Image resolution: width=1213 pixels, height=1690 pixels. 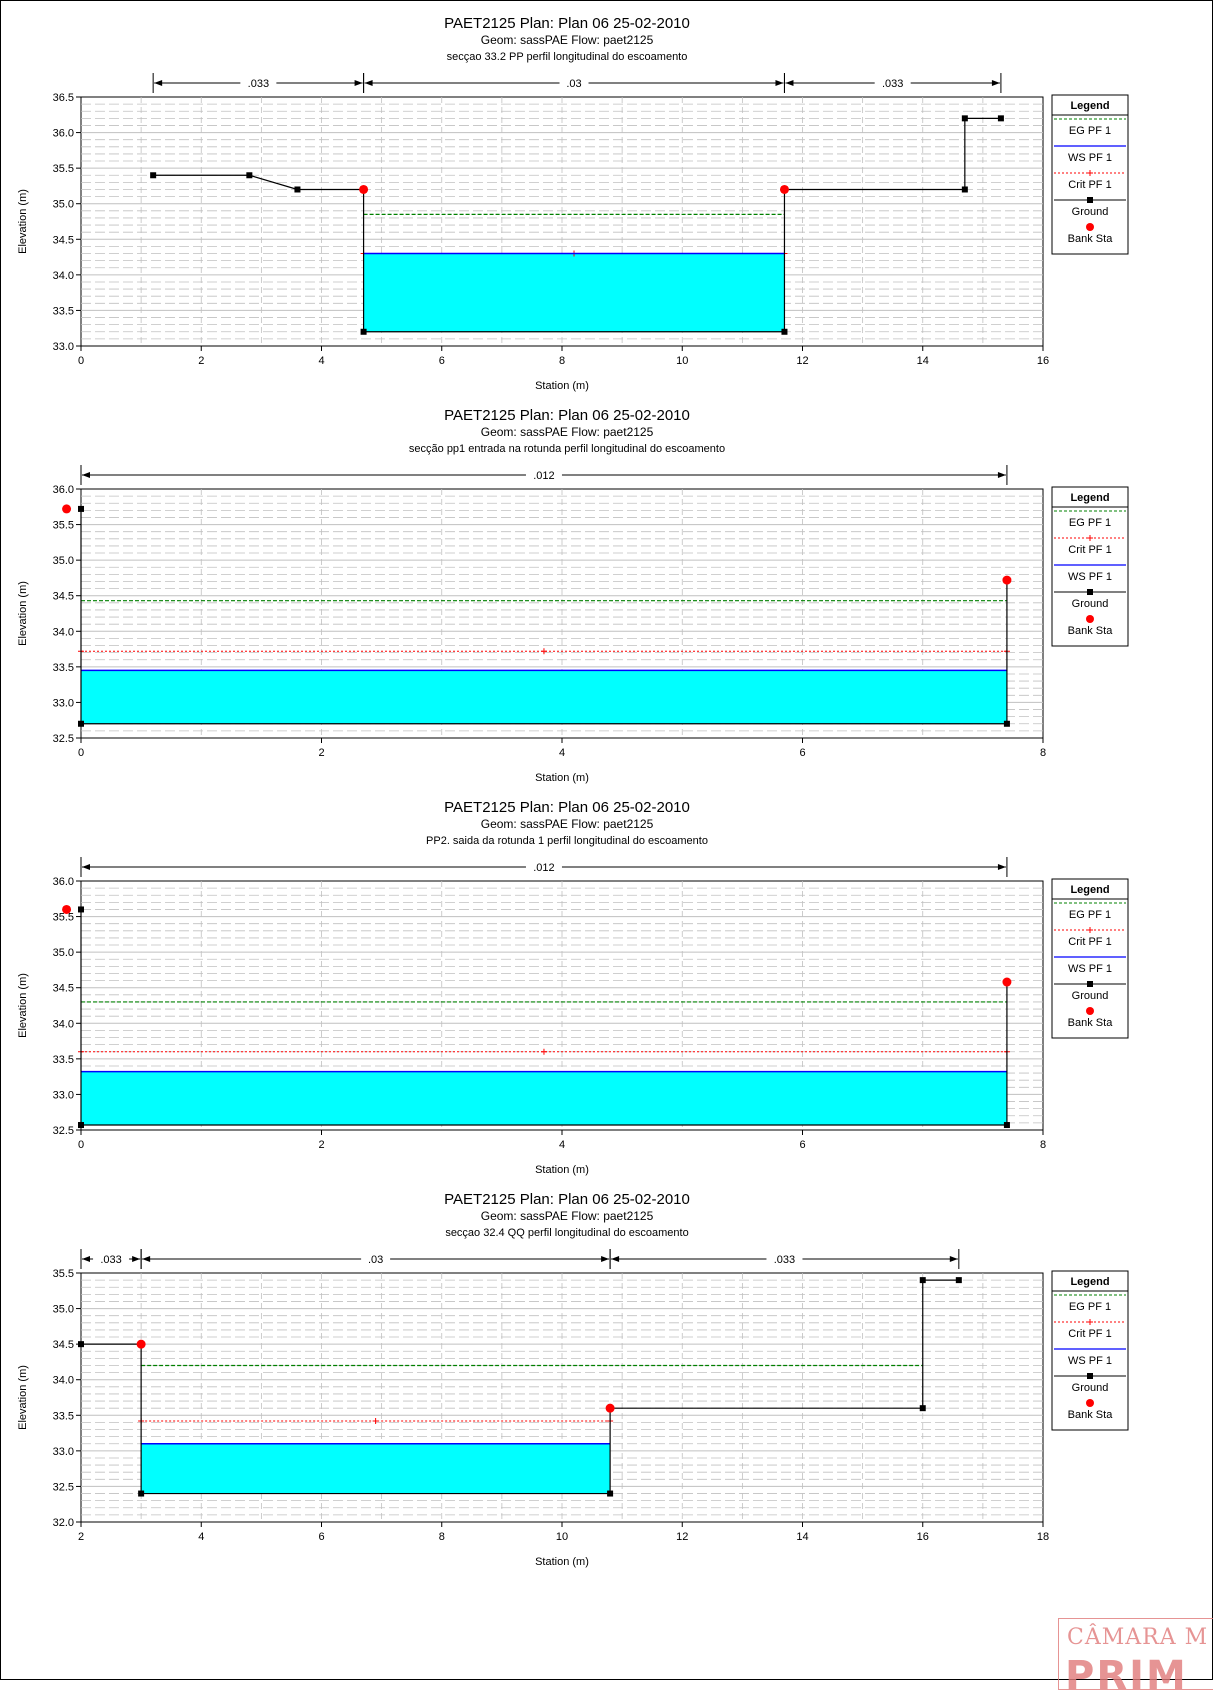 I want to click on stamp-line-2: PRIM, so click(x=1126, y=1671).